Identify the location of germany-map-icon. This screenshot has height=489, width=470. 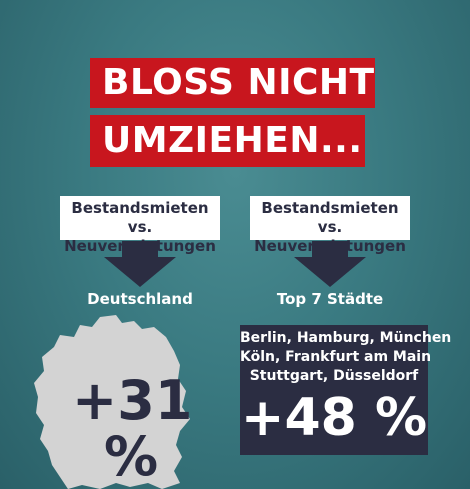
(112, 402).